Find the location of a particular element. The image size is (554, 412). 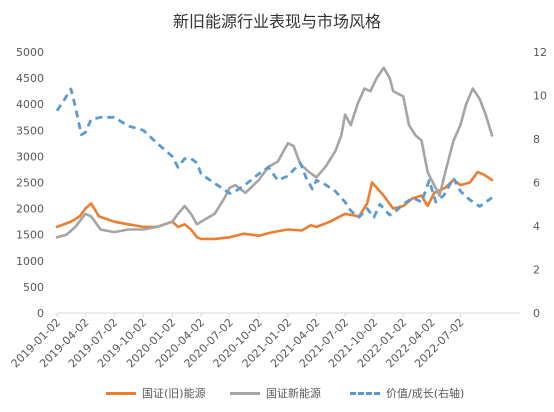

y-right-tick-label: 12 is located at coordinates (540, 52).